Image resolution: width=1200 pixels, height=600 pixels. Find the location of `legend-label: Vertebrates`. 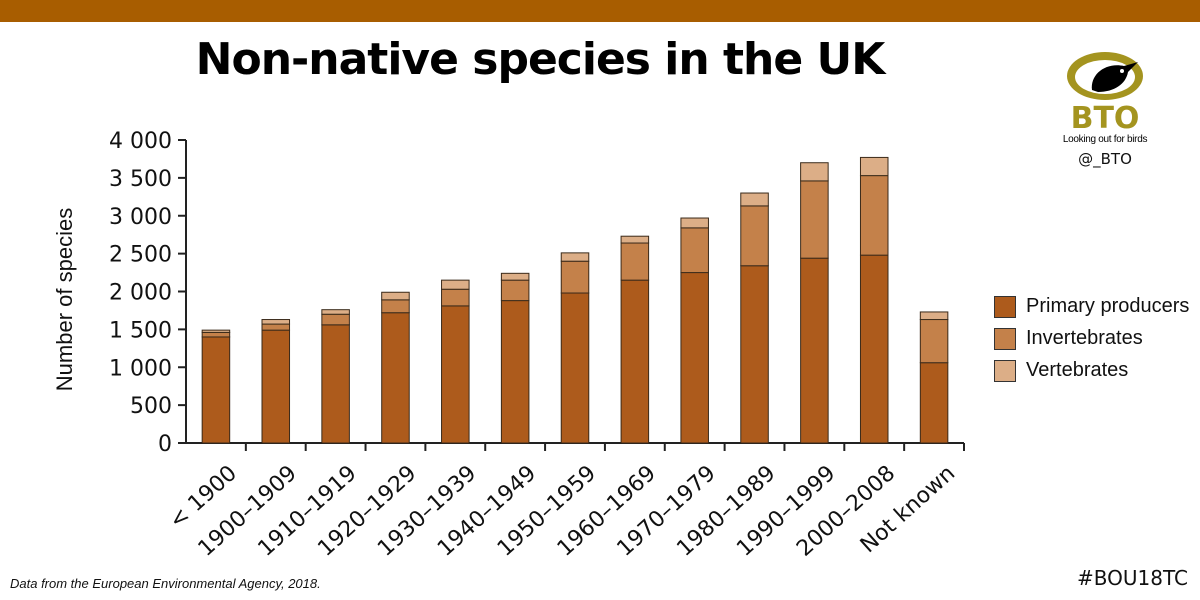

legend-label: Vertebrates is located at coordinates (1077, 370).